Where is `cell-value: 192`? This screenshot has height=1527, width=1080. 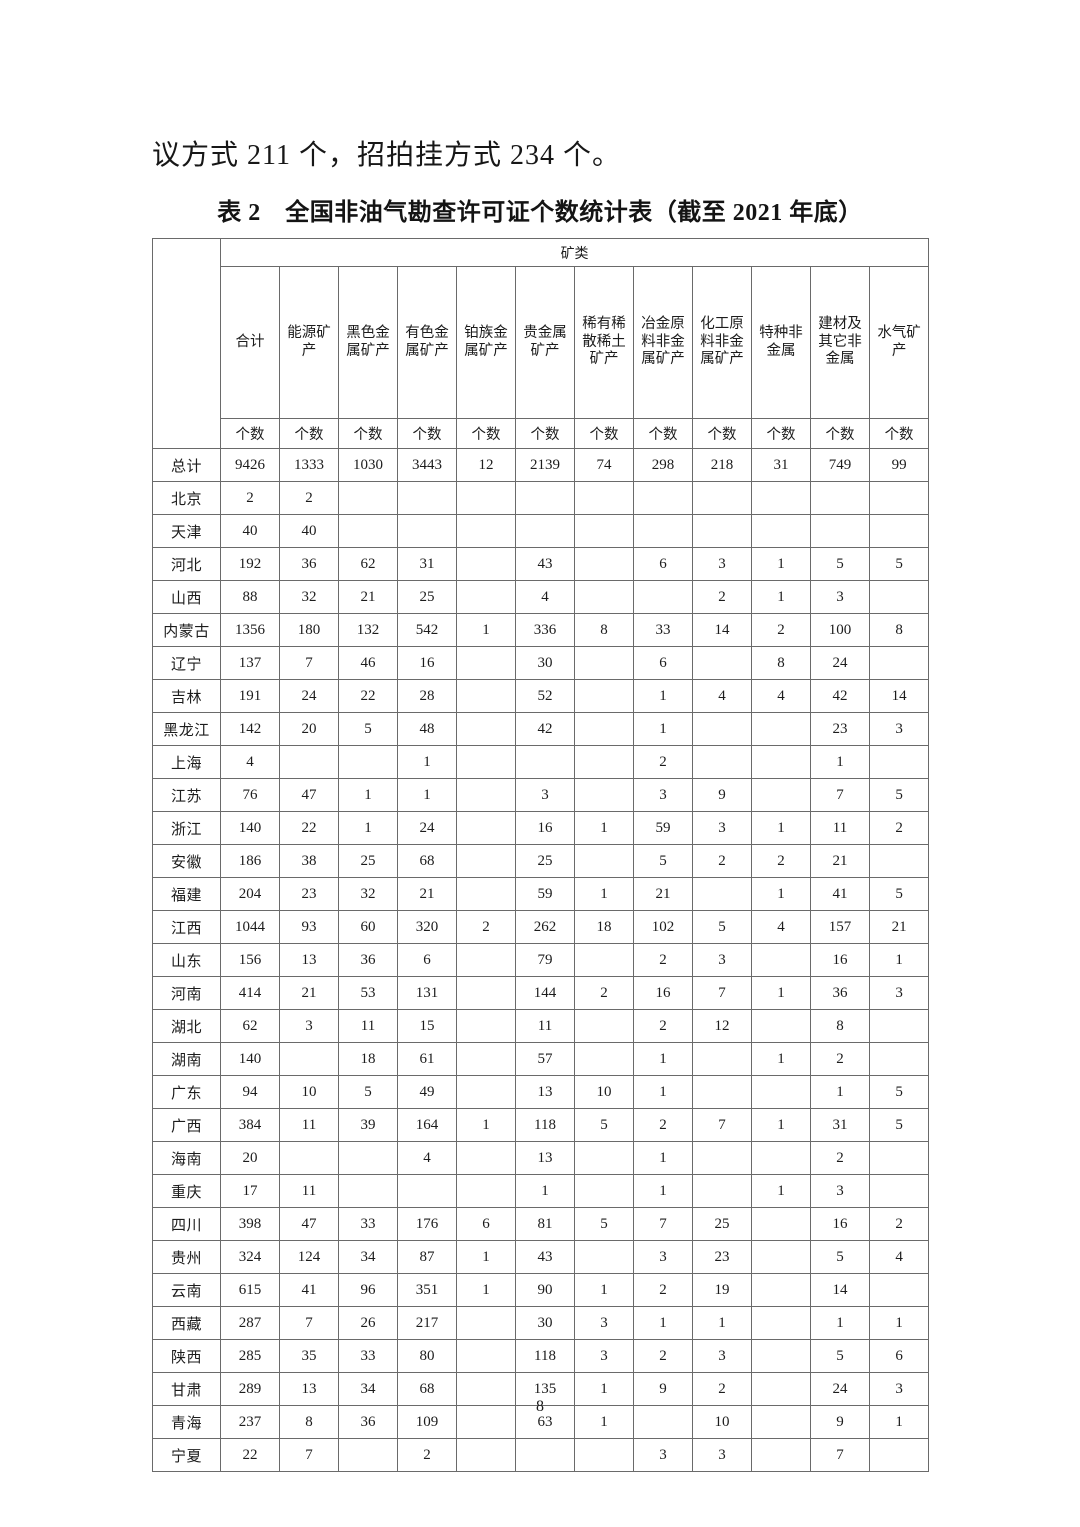 cell-value: 192 is located at coordinates (250, 564).